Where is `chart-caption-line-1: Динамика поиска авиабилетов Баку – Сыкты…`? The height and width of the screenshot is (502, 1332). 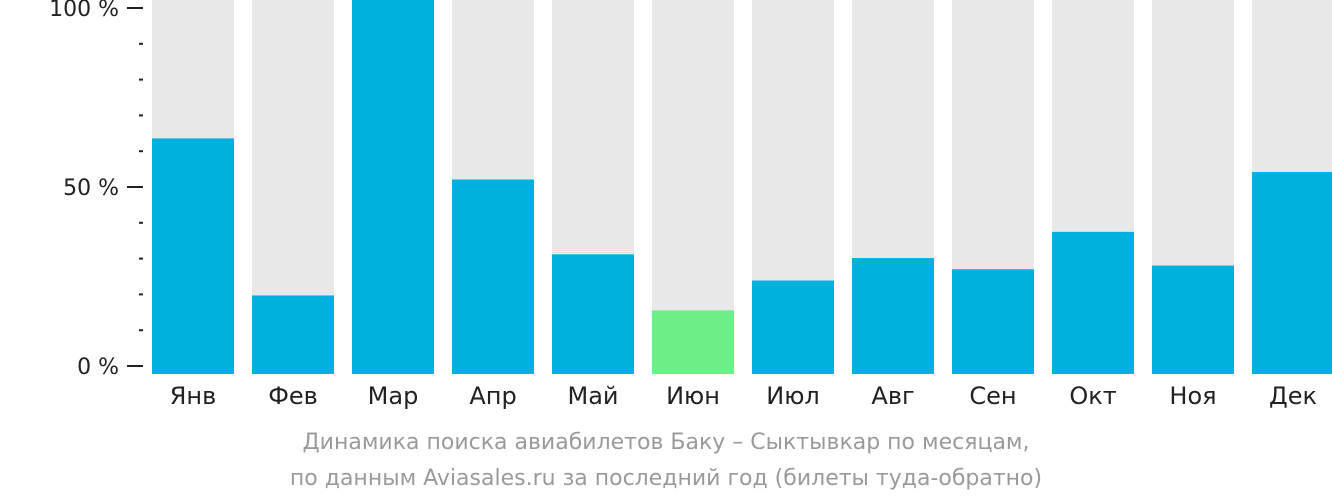
chart-caption-line-1: Динамика поиска авиабилетов Баку – Сыкты… is located at coordinates (666, 442).